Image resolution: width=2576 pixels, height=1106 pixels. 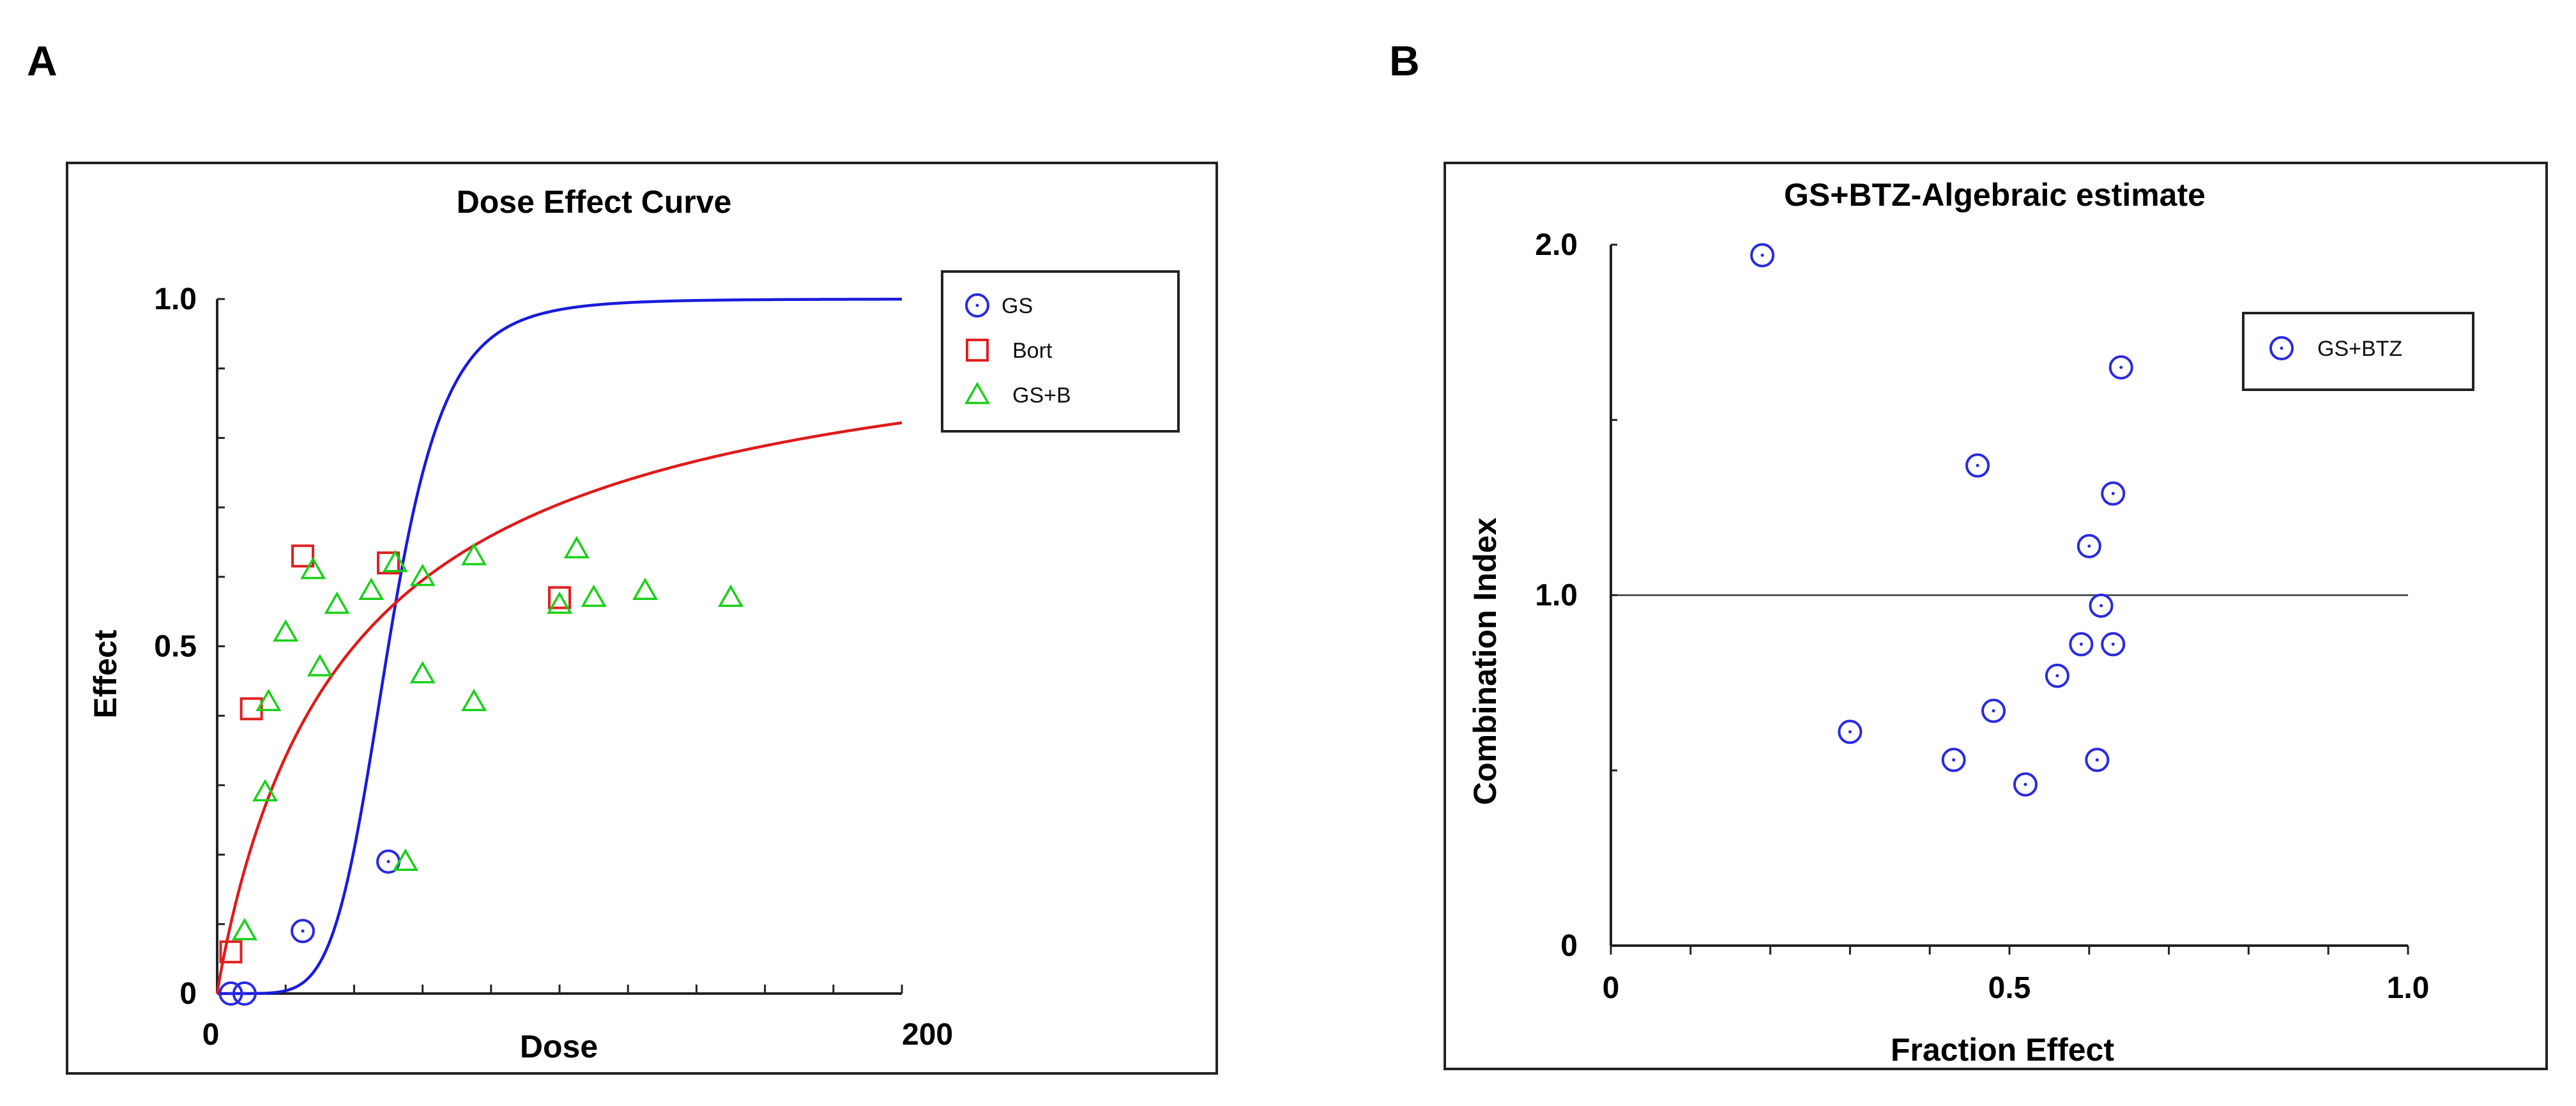 What do you see at coordinates (1032, 351) in the screenshot?
I see `chart-a-legend-label-bort: Bort` at bounding box center [1032, 351].